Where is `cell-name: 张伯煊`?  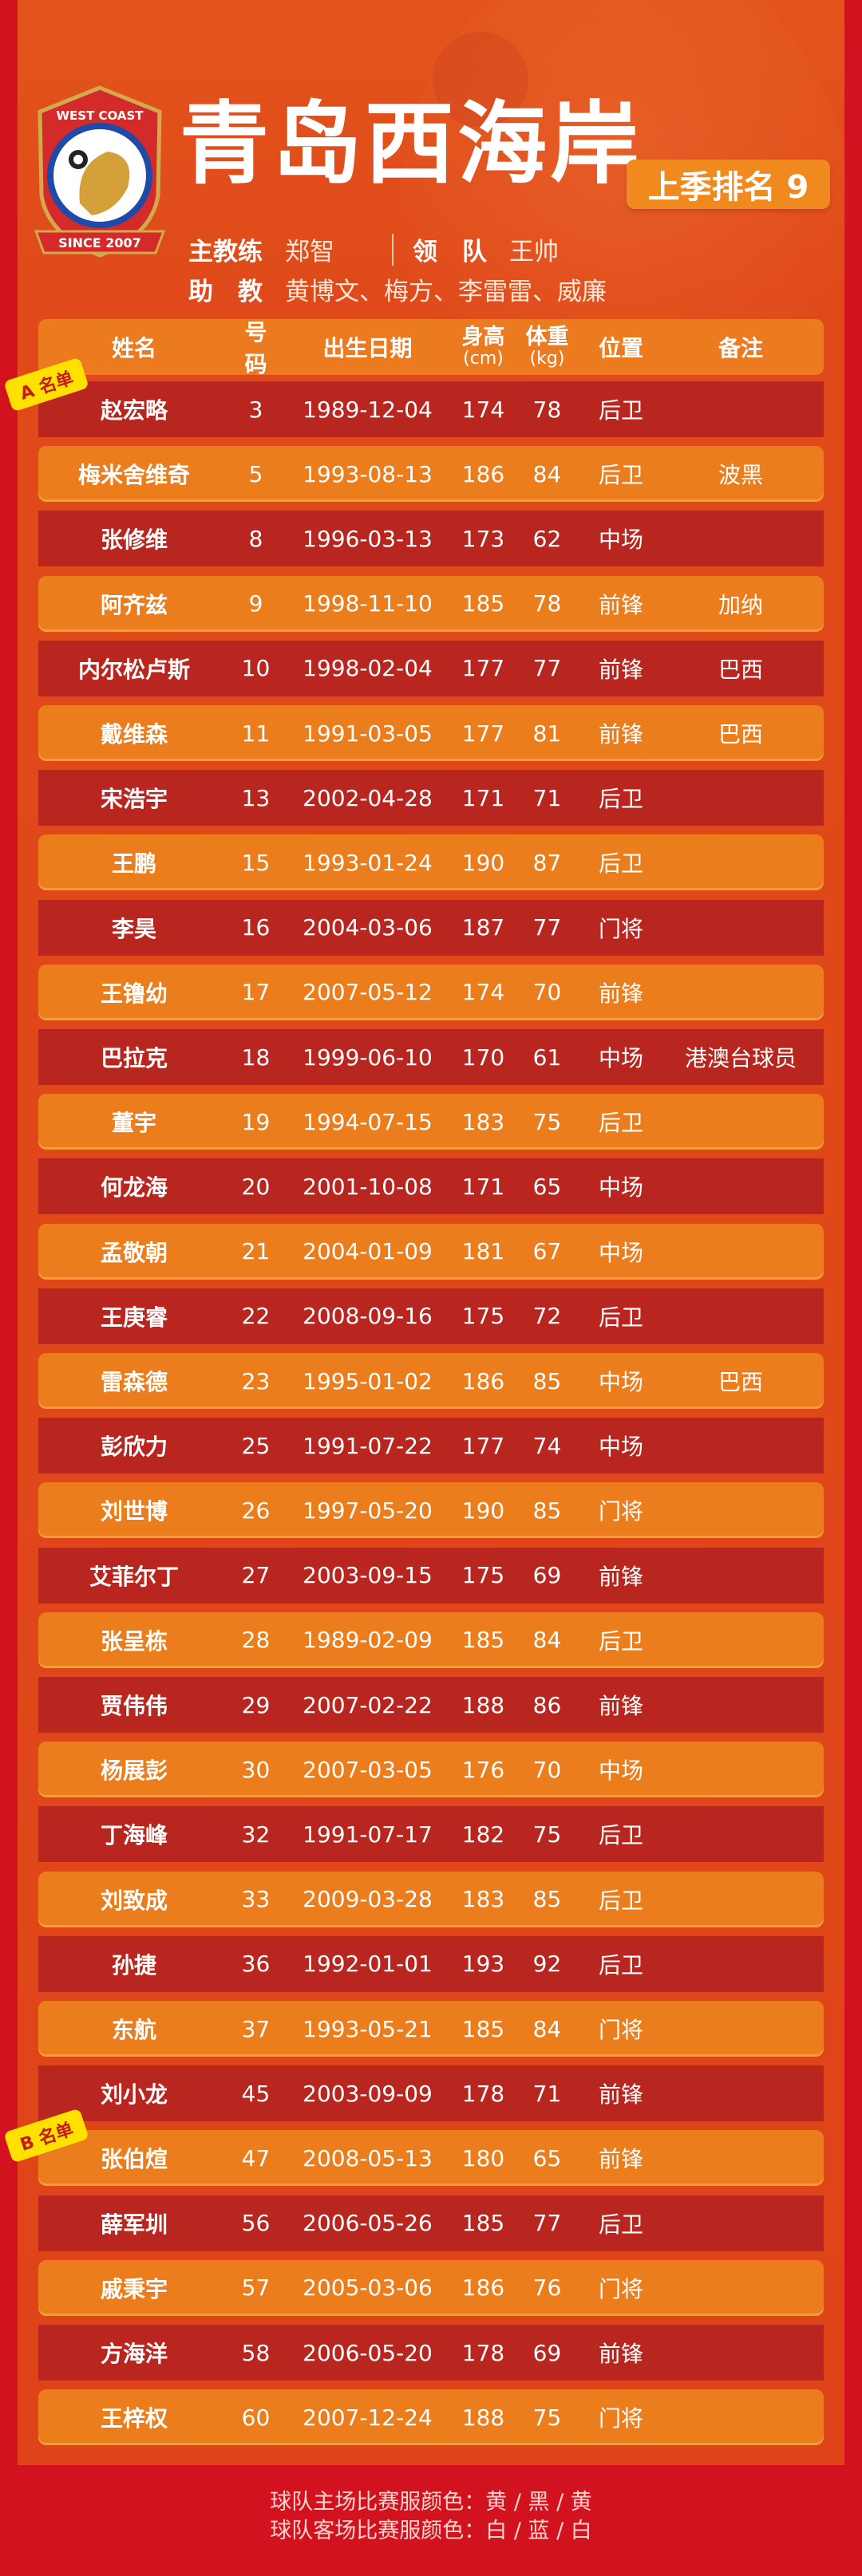
cell-name: 张伯煊 is located at coordinates (134, 2160).